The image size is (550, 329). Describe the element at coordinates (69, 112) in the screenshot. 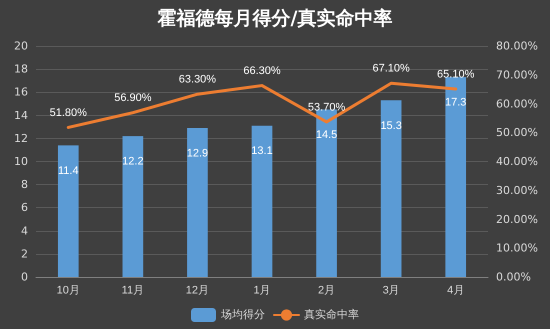

I see `data-label: 51.80%` at that location.